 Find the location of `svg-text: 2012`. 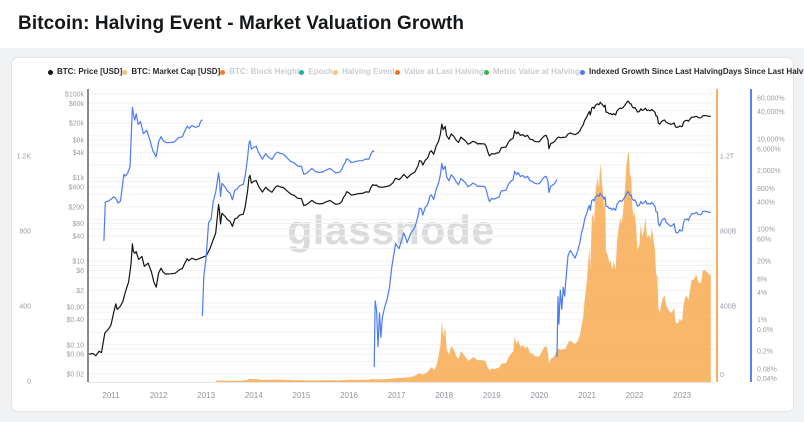

svg-text: 2012 is located at coordinates (159, 395).